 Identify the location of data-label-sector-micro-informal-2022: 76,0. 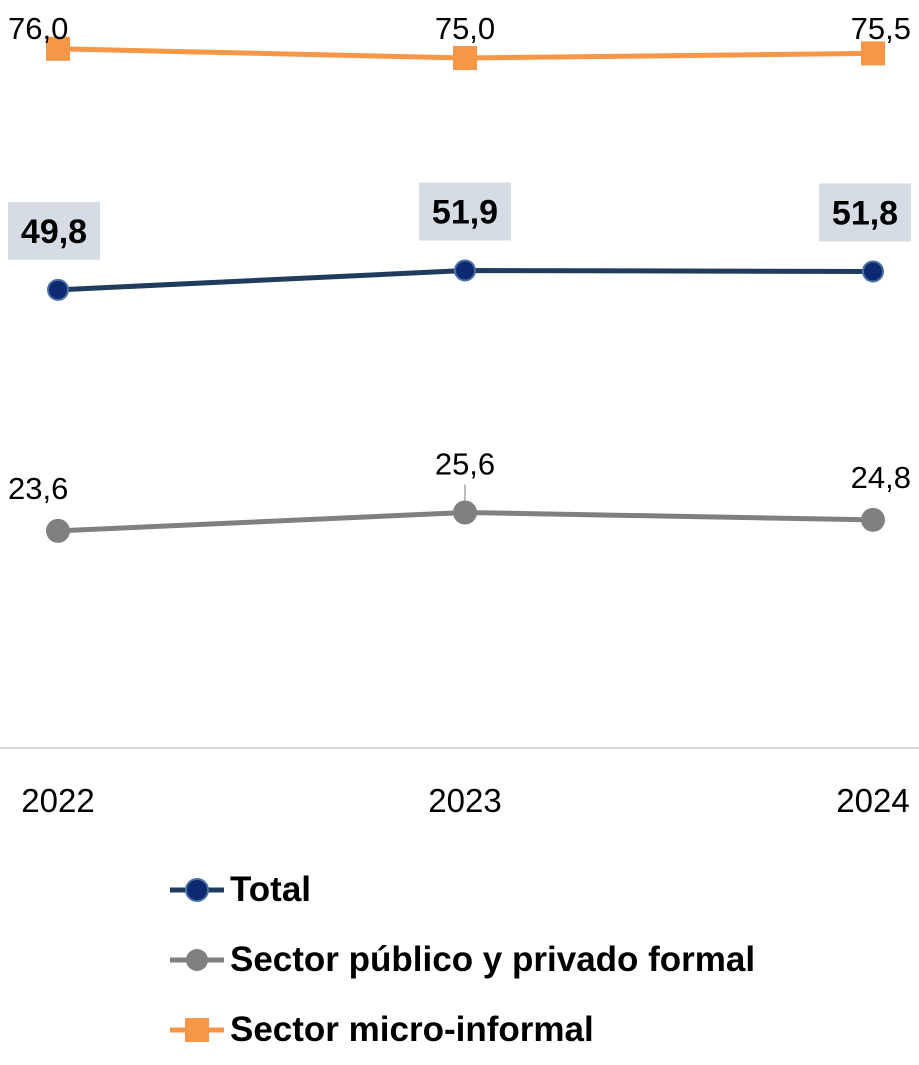
(38, 28).